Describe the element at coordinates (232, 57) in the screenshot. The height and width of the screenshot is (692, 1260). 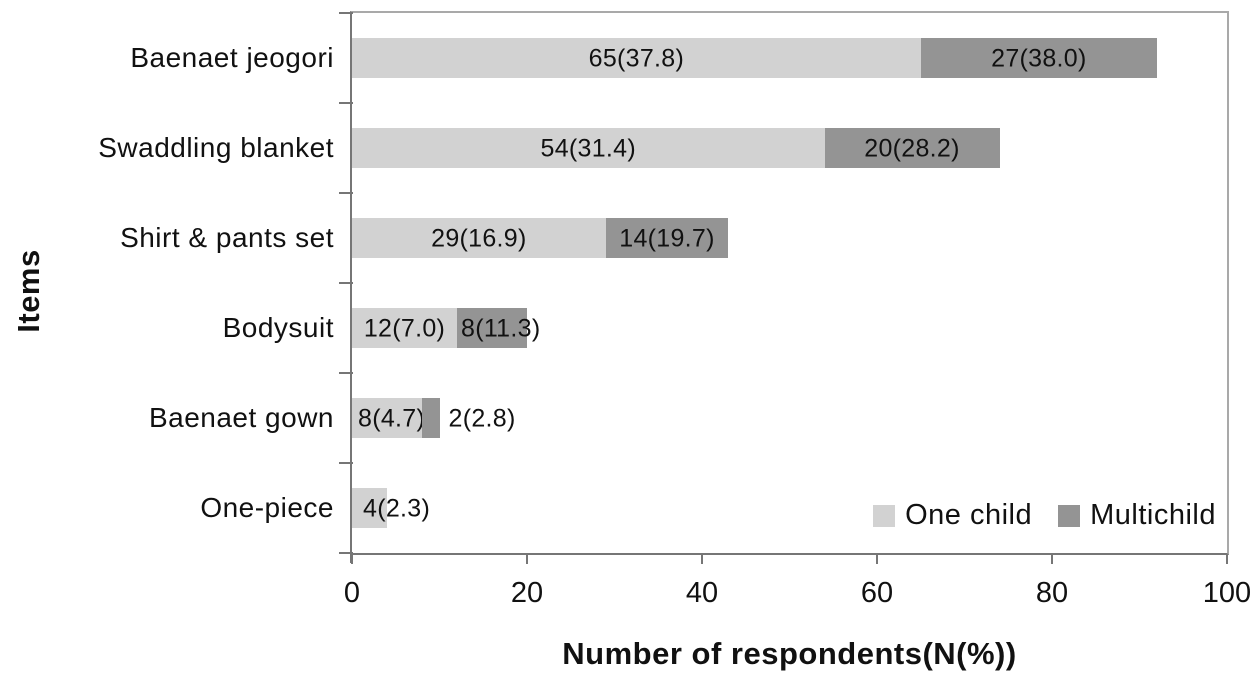
I see `category-label: Baenaet jeogori` at that location.